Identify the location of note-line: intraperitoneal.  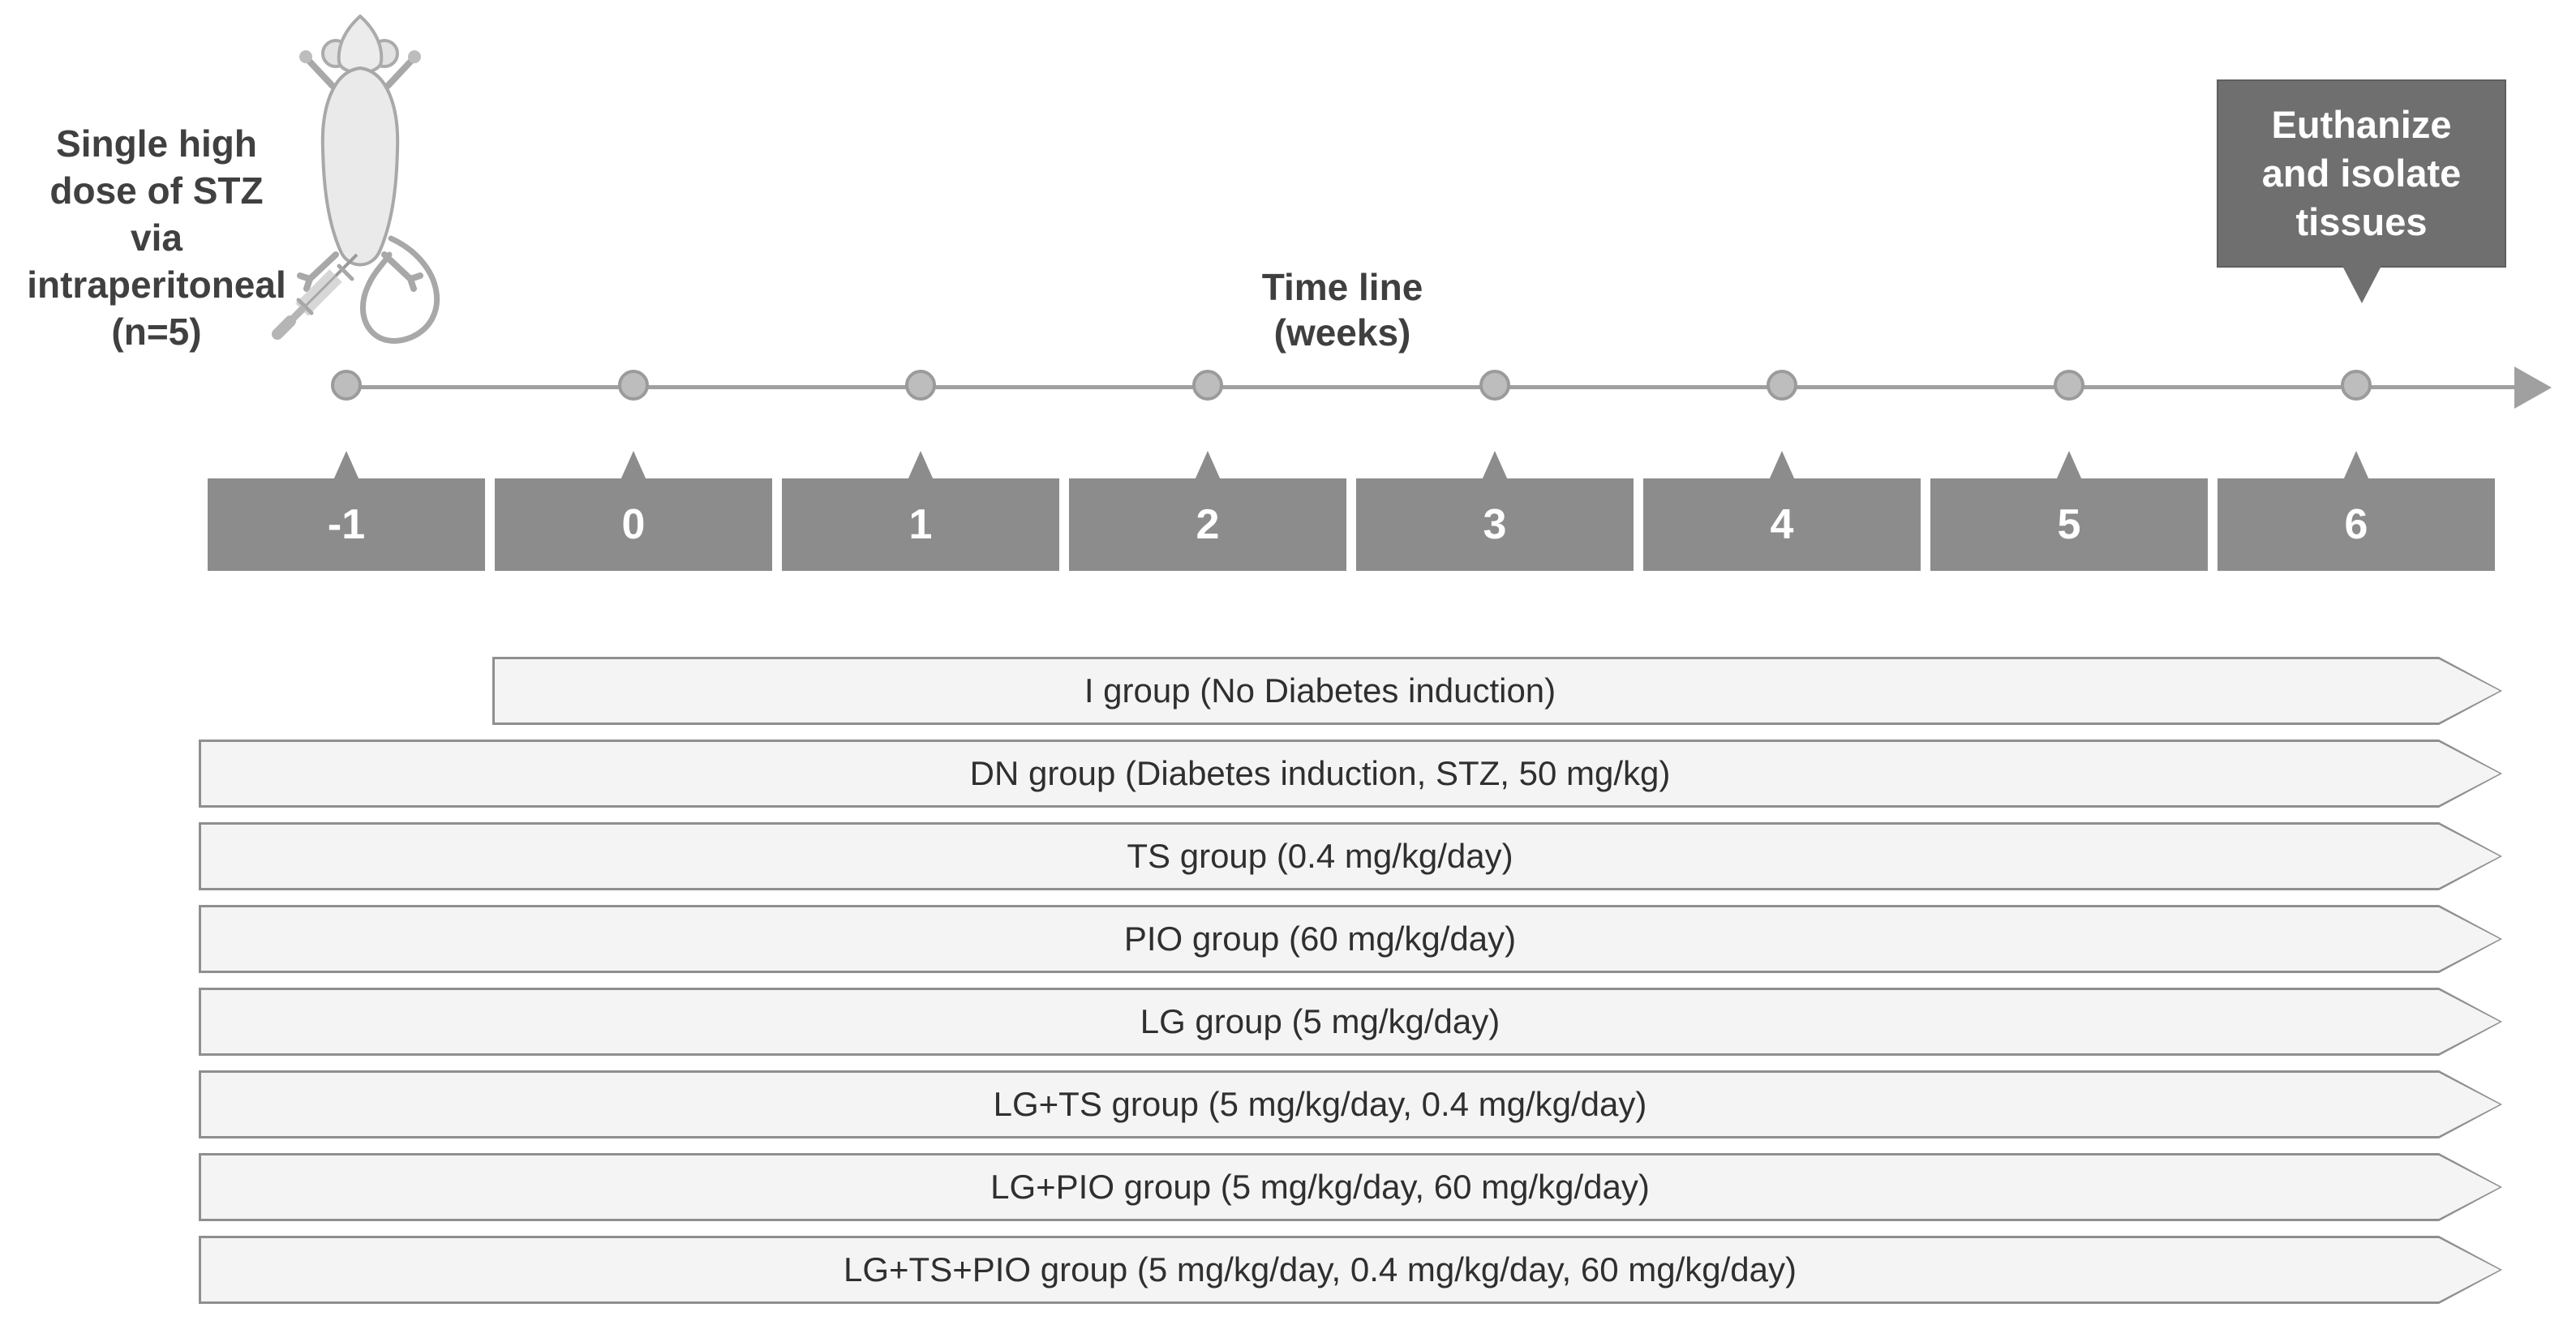
(156, 285).